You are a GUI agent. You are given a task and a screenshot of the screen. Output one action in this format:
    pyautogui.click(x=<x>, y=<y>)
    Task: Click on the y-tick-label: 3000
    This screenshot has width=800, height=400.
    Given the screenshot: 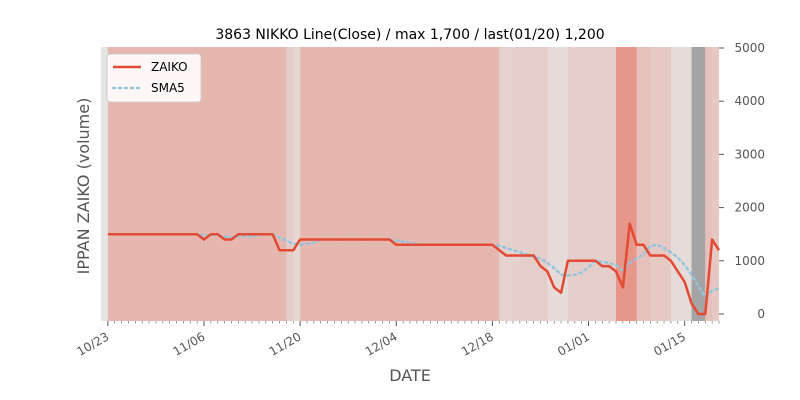 What is the action you would take?
    pyautogui.click(x=749, y=154)
    